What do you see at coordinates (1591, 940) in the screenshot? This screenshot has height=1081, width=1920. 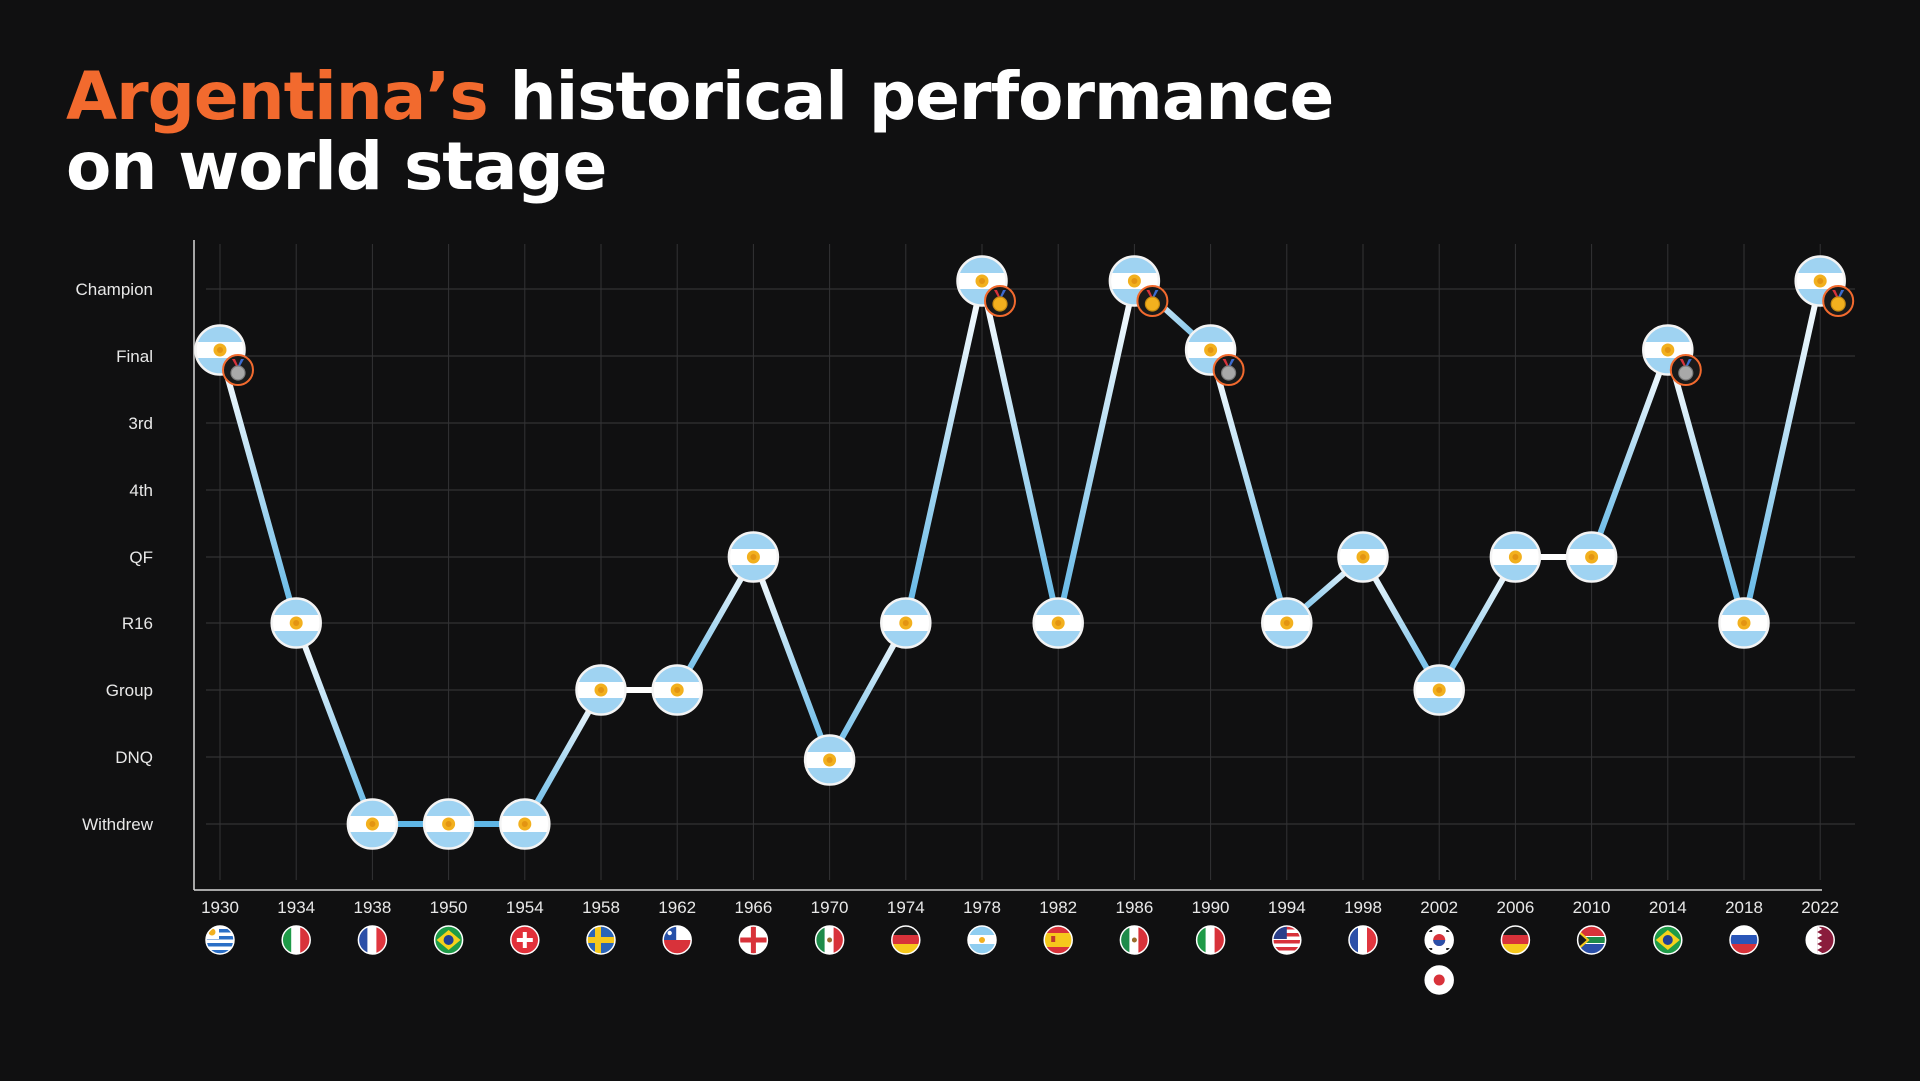 I see `south-africa-flag` at bounding box center [1591, 940].